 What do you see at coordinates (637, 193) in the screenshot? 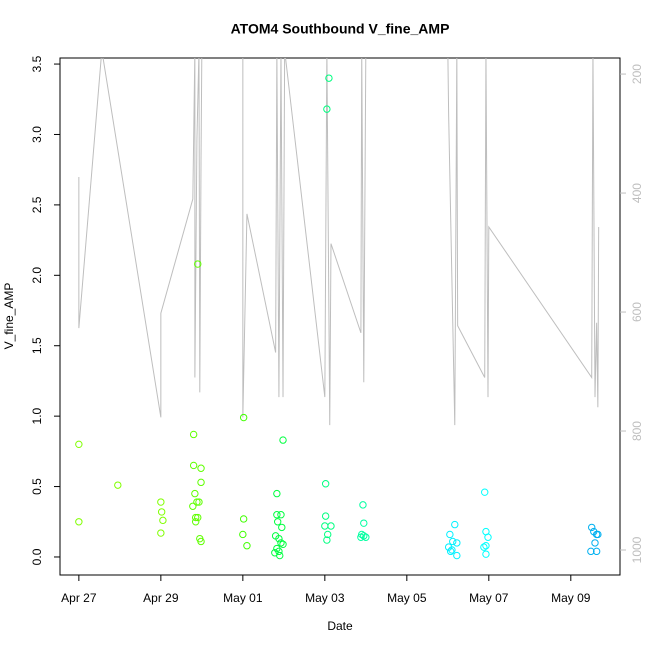
I see `y2-tick-label: 400` at bounding box center [637, 193].